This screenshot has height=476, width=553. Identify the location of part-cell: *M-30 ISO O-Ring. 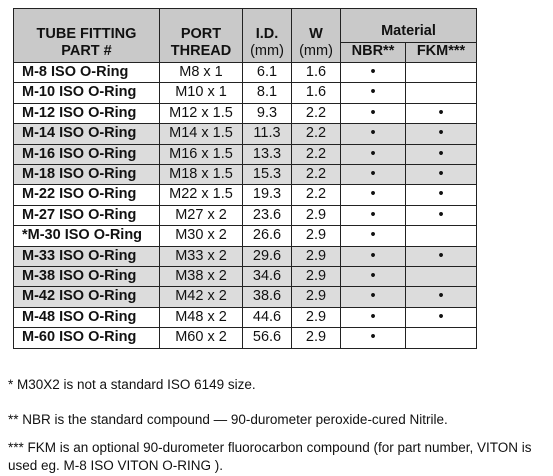
(86, 236).